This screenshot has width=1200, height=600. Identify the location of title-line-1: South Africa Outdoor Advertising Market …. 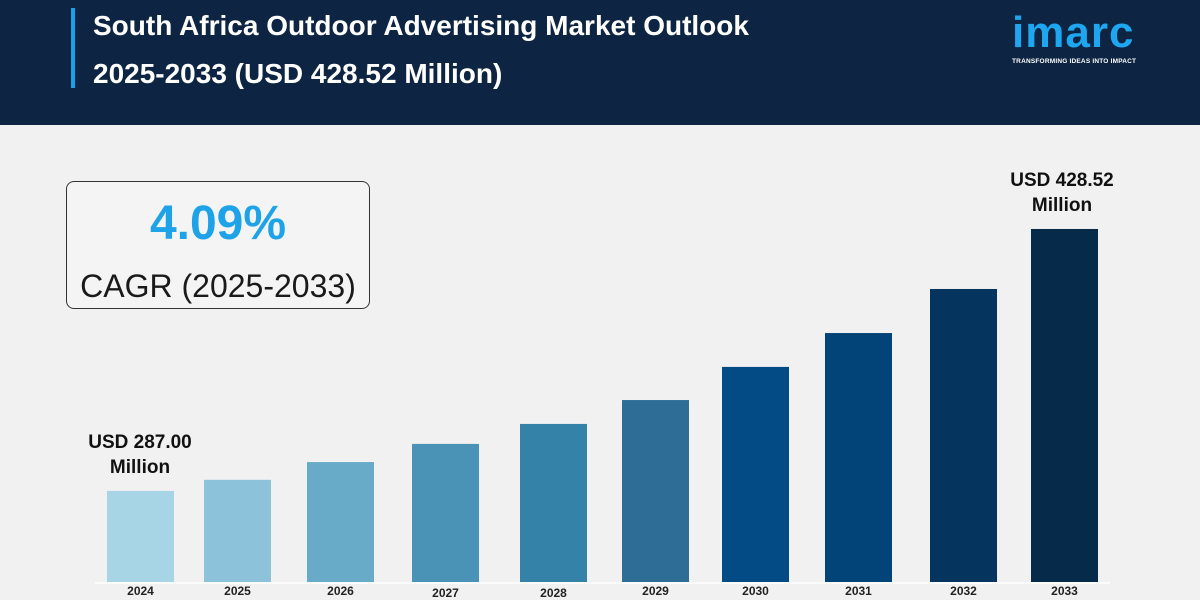
(421, 25).